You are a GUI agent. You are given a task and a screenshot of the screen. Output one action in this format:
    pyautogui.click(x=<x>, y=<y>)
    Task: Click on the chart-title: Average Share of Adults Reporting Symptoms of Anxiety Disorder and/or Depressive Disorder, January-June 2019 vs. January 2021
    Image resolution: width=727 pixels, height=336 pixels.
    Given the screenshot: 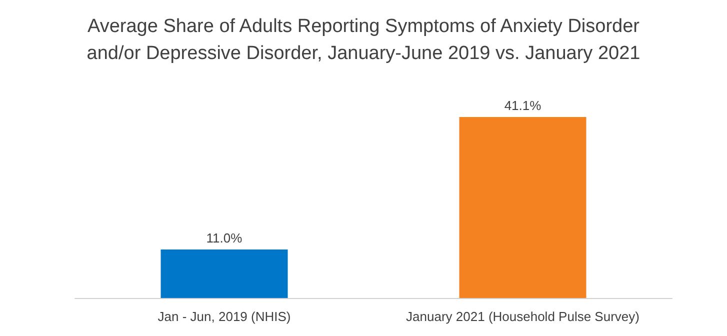 What is the action you would take?
    pyautogui.click(x=363, y=40)
    